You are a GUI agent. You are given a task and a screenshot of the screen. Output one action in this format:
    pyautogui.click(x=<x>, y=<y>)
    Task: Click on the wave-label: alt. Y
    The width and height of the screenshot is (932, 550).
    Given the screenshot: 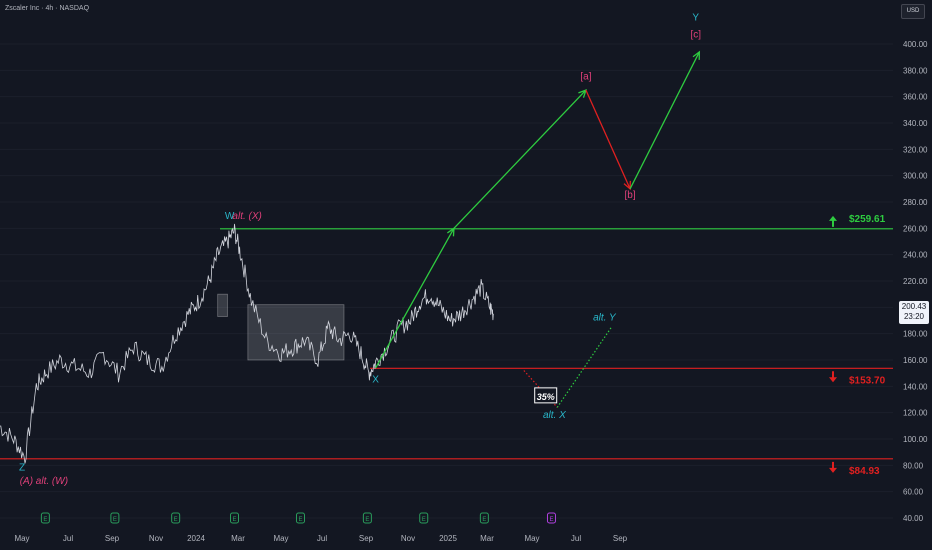 What is the action you would take?
    pyautogui.click(x=605, y=318)
    